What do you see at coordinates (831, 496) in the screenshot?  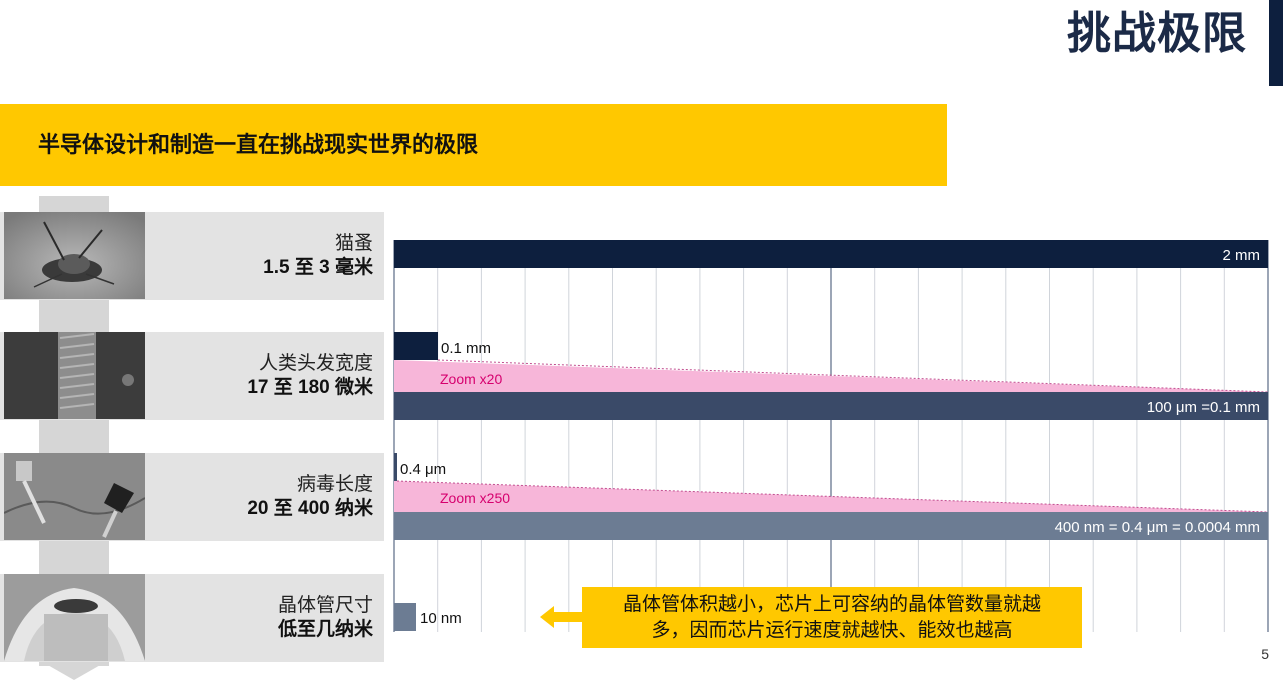 I see `zoom-virus-wedge` at bounding box center [831, 496].